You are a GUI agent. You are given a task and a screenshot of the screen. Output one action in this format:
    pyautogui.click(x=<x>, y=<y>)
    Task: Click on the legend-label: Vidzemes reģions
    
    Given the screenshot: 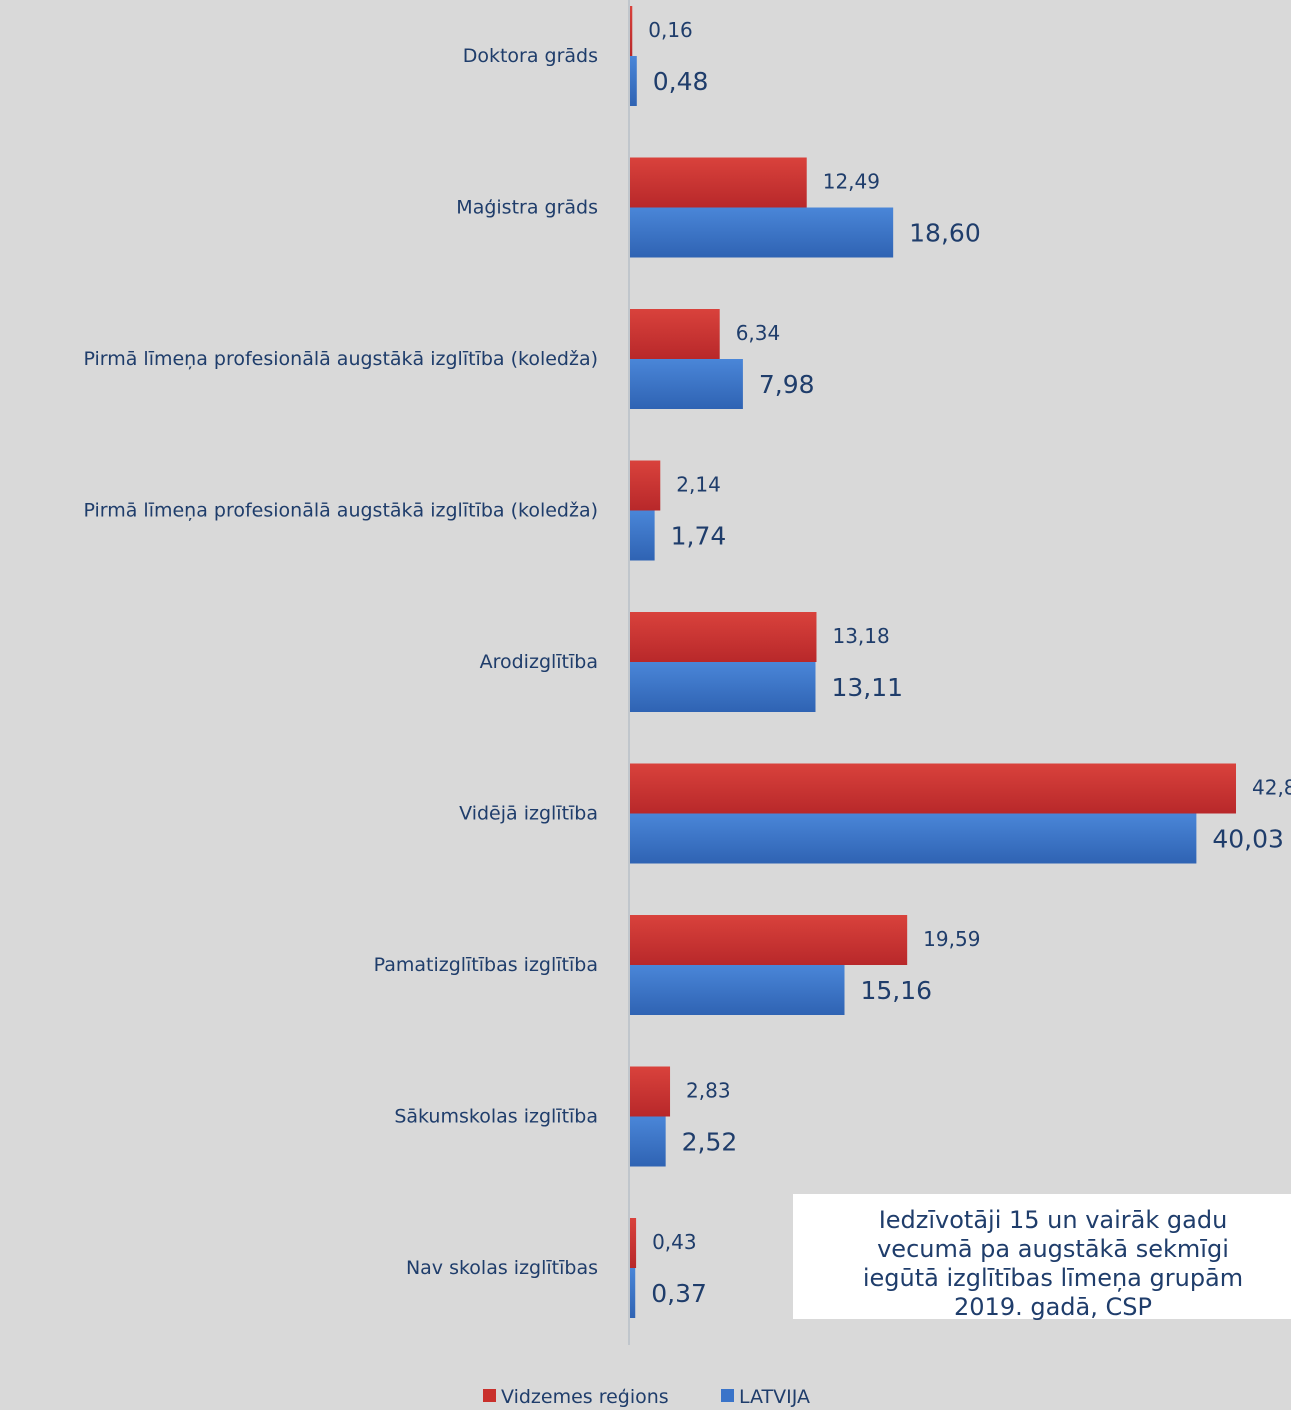 What is the action you would take?
    pyautogui.click(x=585, y=1397)
    